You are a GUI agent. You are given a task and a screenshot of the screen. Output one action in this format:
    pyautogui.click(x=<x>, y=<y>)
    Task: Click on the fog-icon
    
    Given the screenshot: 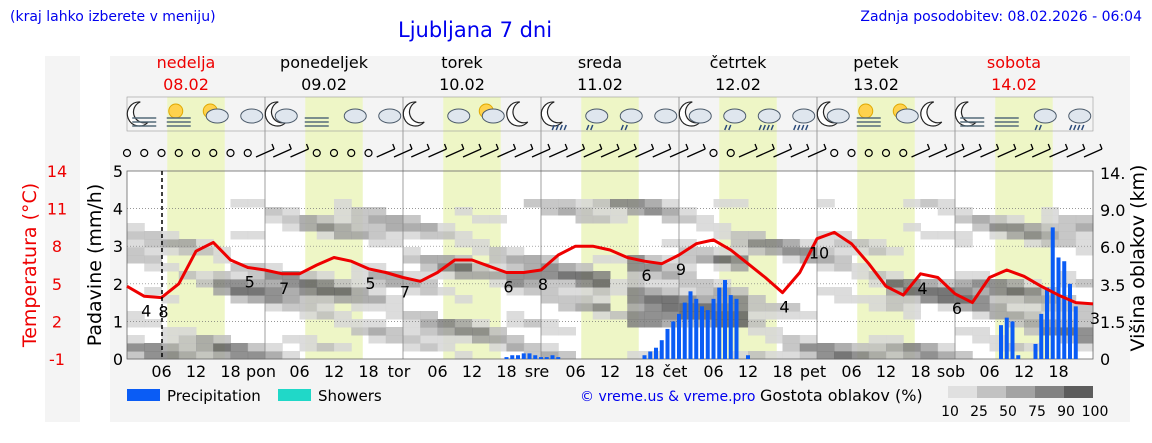 What is the action you would take?
    pyautogui.click(x=316, y=122)
    